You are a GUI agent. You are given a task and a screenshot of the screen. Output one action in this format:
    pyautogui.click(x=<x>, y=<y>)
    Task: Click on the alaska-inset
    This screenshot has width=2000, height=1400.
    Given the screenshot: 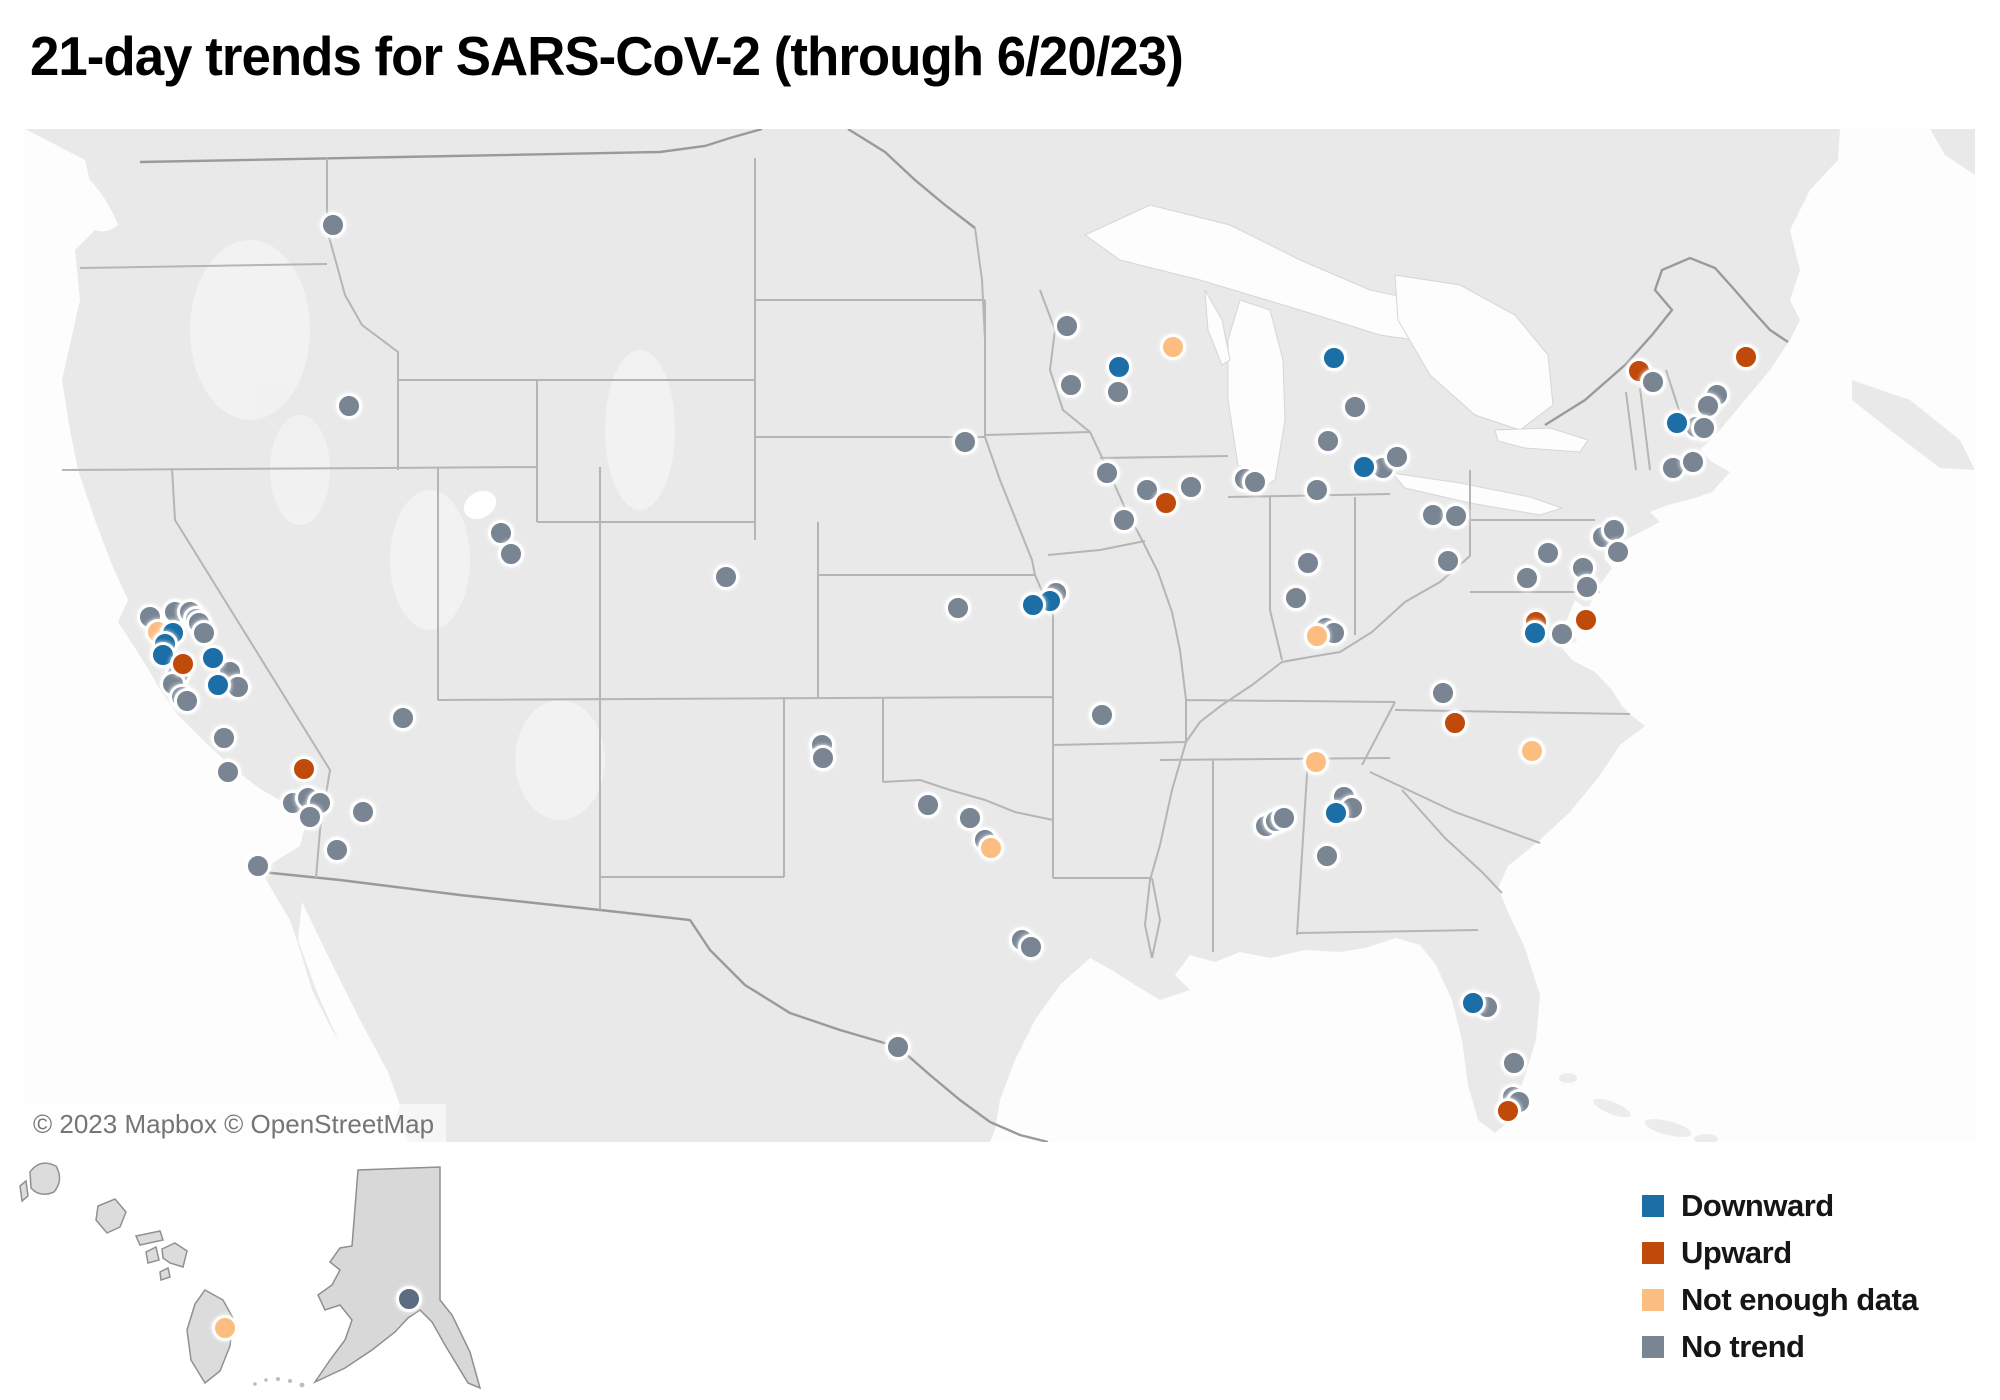 What is the action you would take?
    pyautogui.click(x=367, y=1278)
    